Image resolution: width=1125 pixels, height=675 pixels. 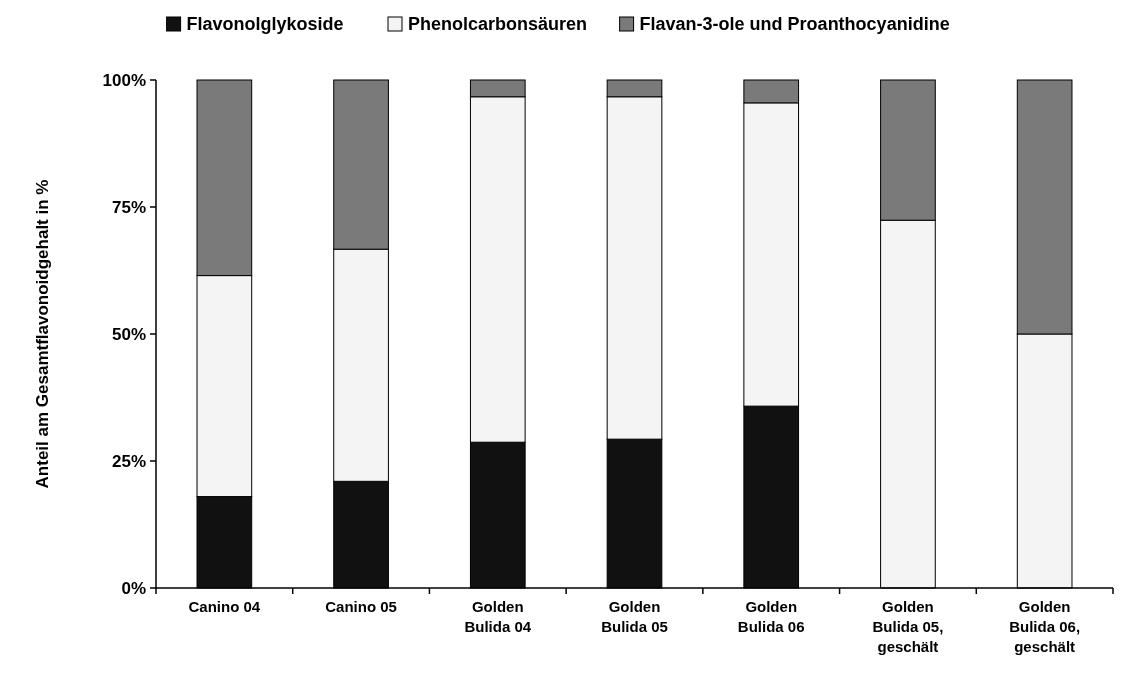 I want to click on legend-label: Phenolcarbonsäuren, so click(x=498, y=24).